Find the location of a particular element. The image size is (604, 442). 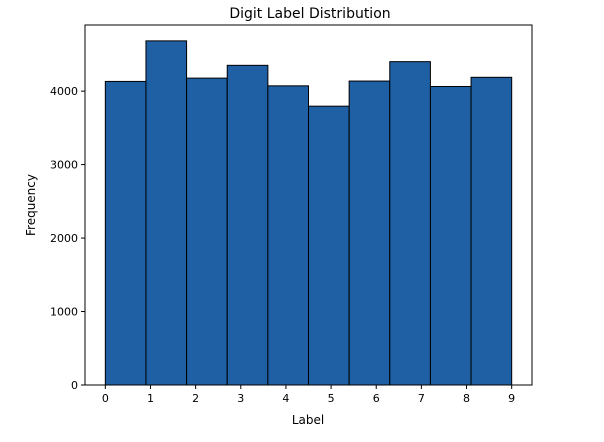

y-tick-label-2: 2000 is located at coordinates (64, 238).